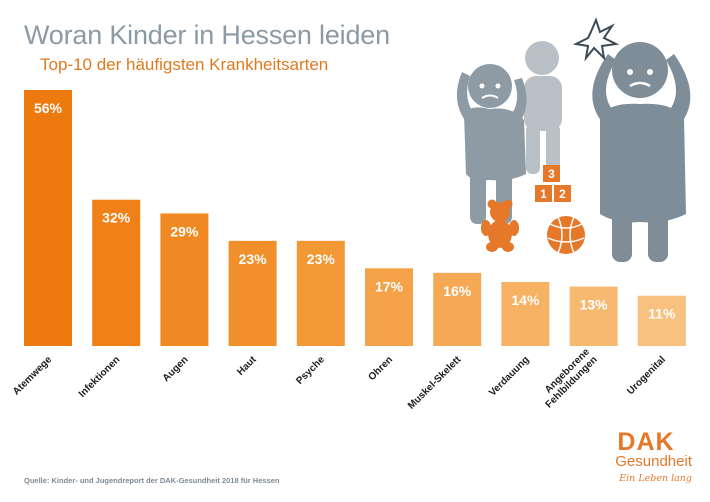 This screenshot has height=502, width=710. What do you see at coordinates (252, 293) in the screenshot?
I see `bar-haut` at bounding box center [252, 293].